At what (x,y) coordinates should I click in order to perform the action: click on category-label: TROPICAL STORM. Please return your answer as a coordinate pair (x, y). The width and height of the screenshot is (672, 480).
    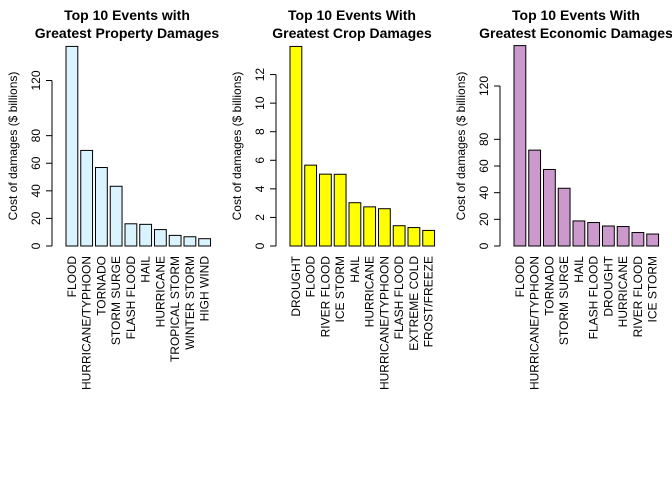
    Looking at the image, I should click on (175, 309).